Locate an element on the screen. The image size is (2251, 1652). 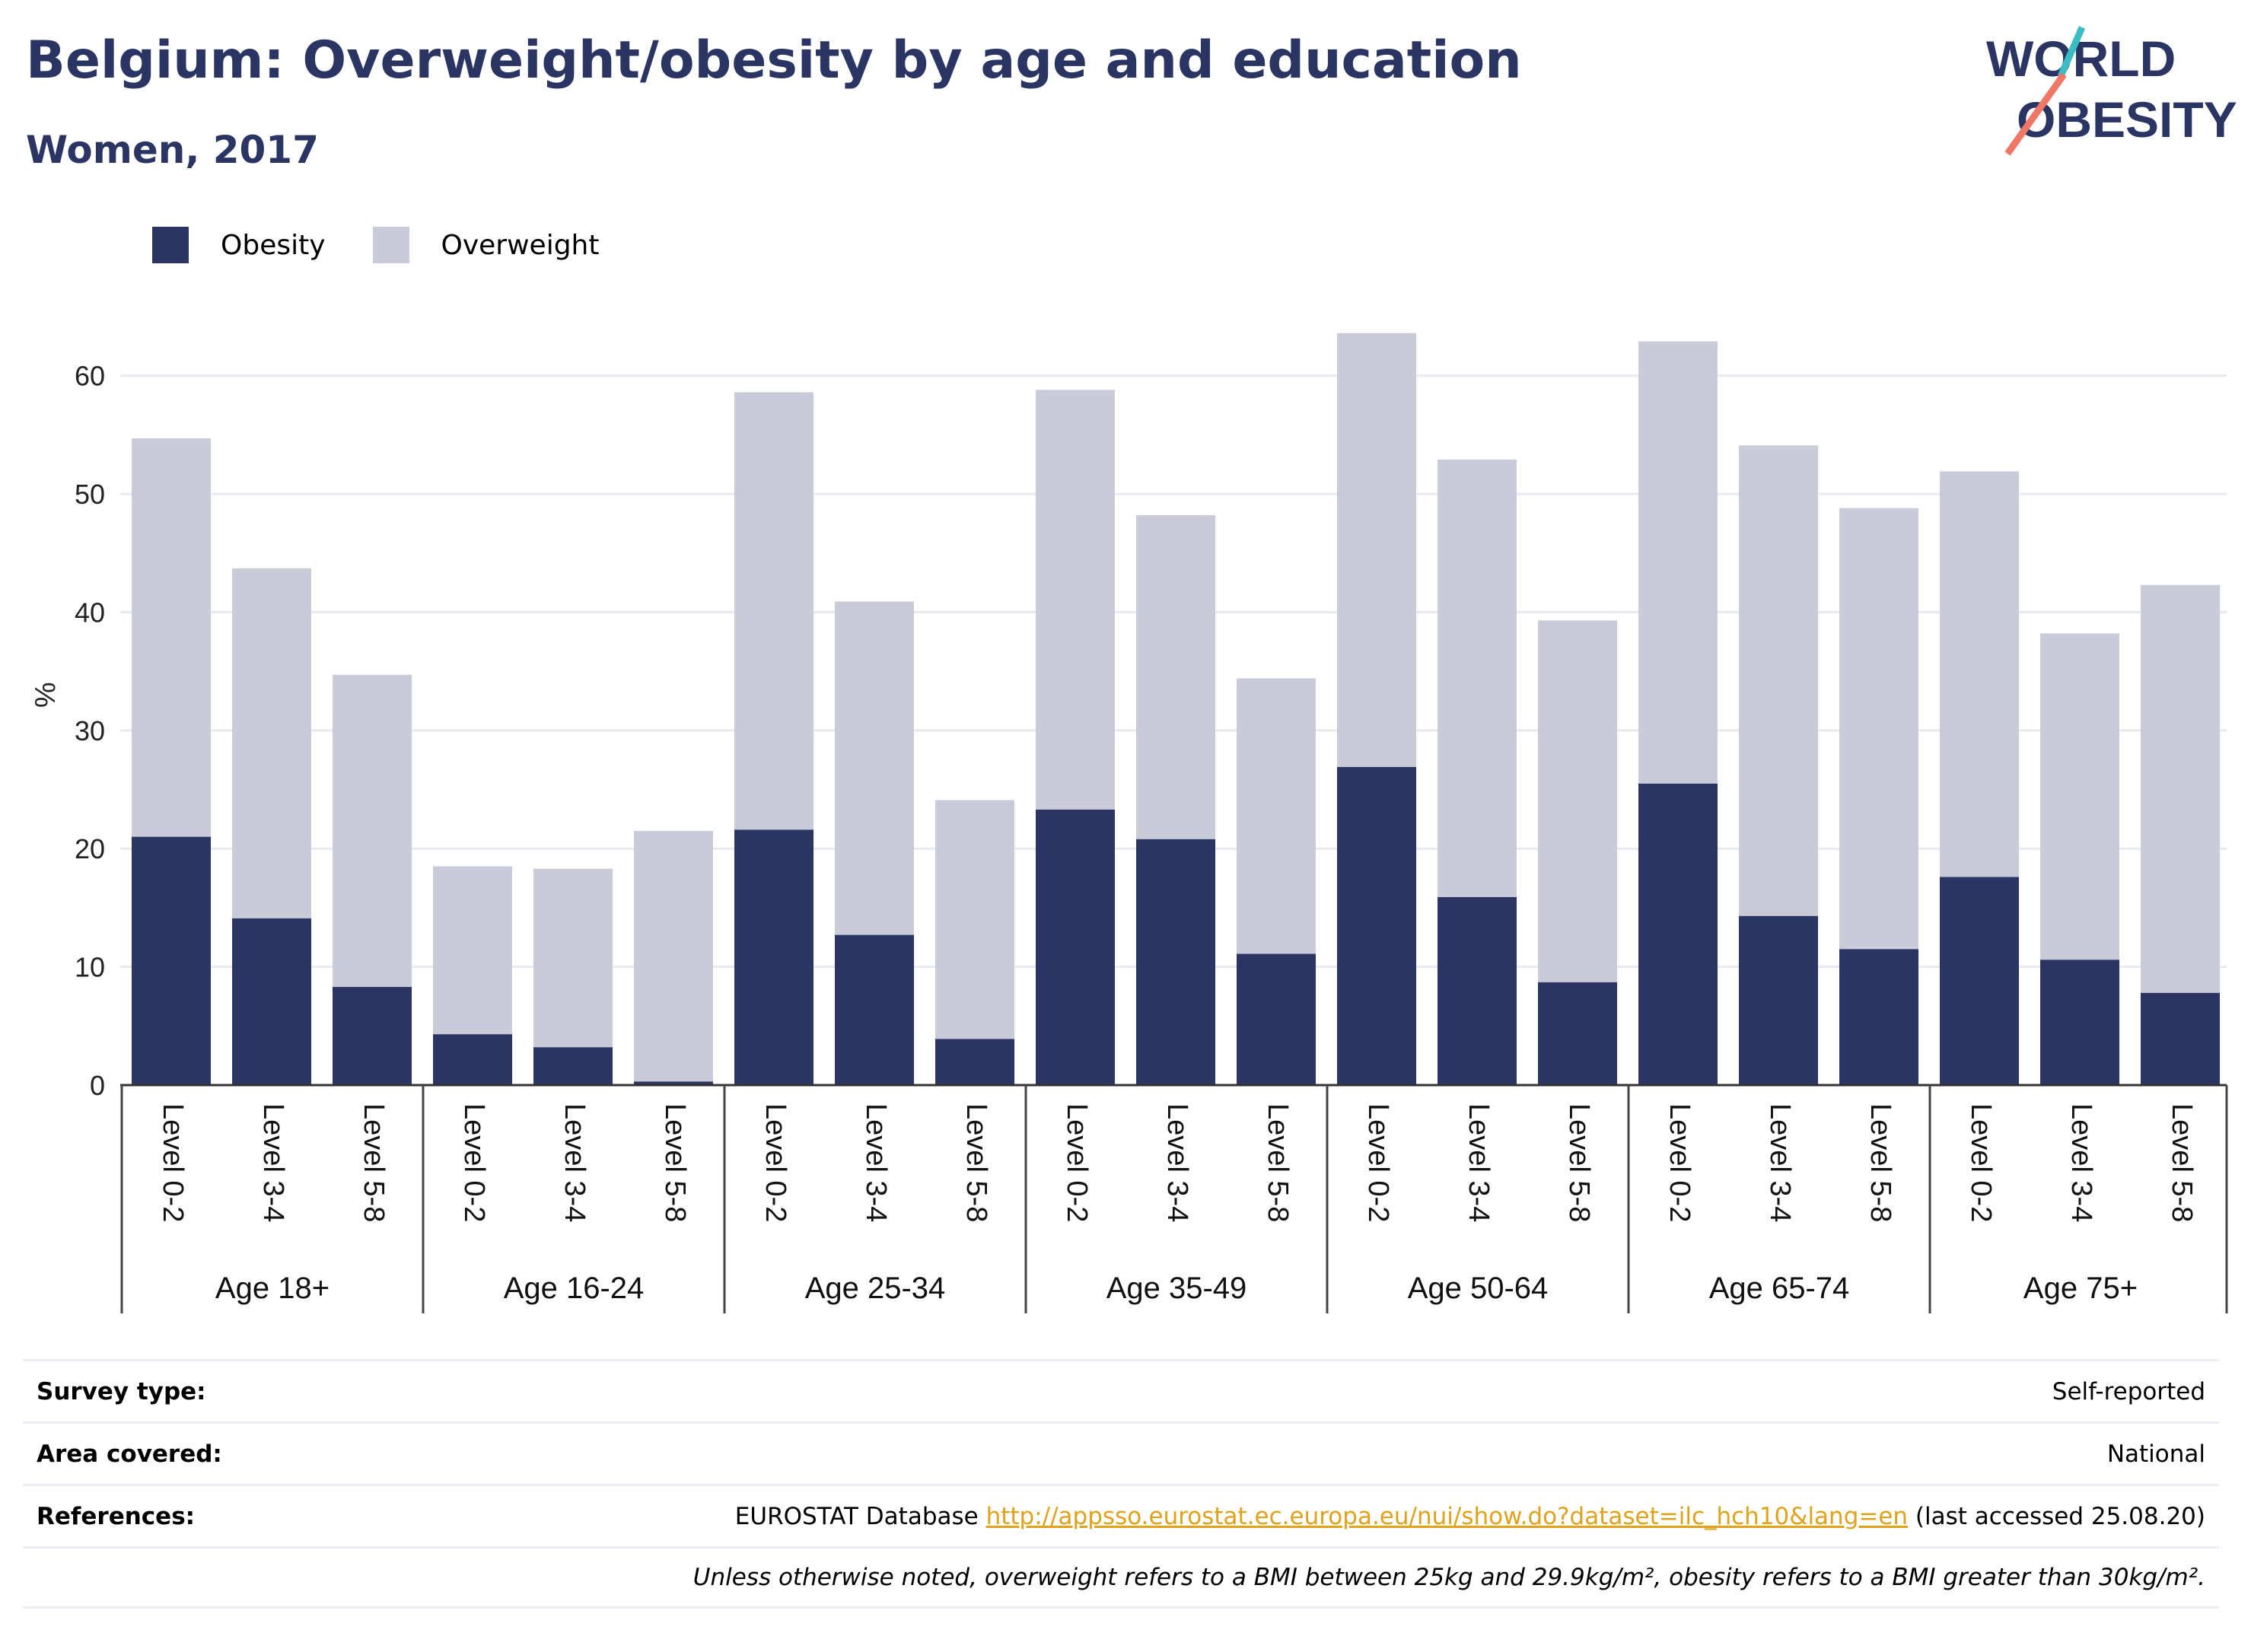
y-tick-label: 0 is located at coordinates (97, 1085).